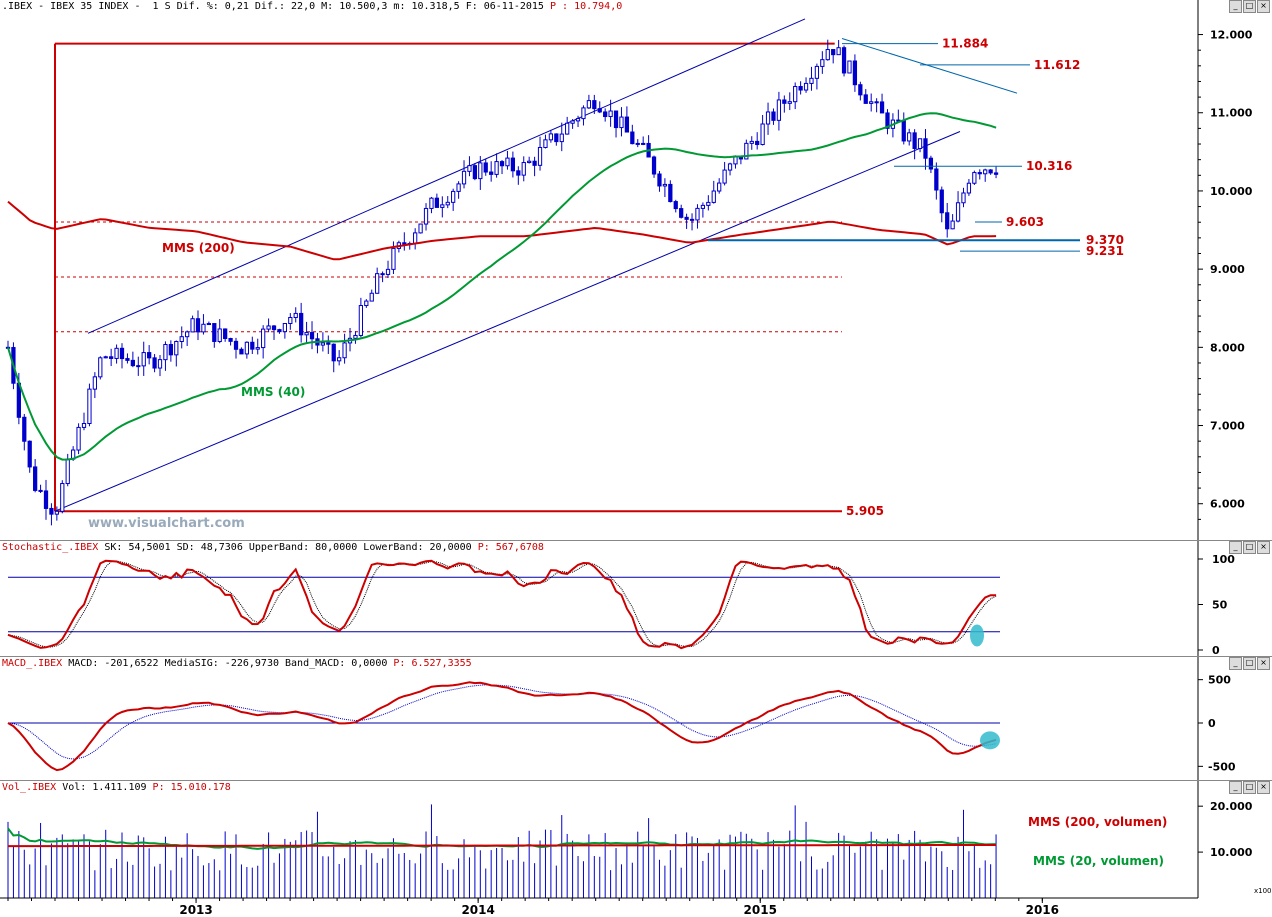  What do you see at coordinates (502, 845) in the screenshot?
I see `volume-ma200-line` at bounding box center [502, 845].